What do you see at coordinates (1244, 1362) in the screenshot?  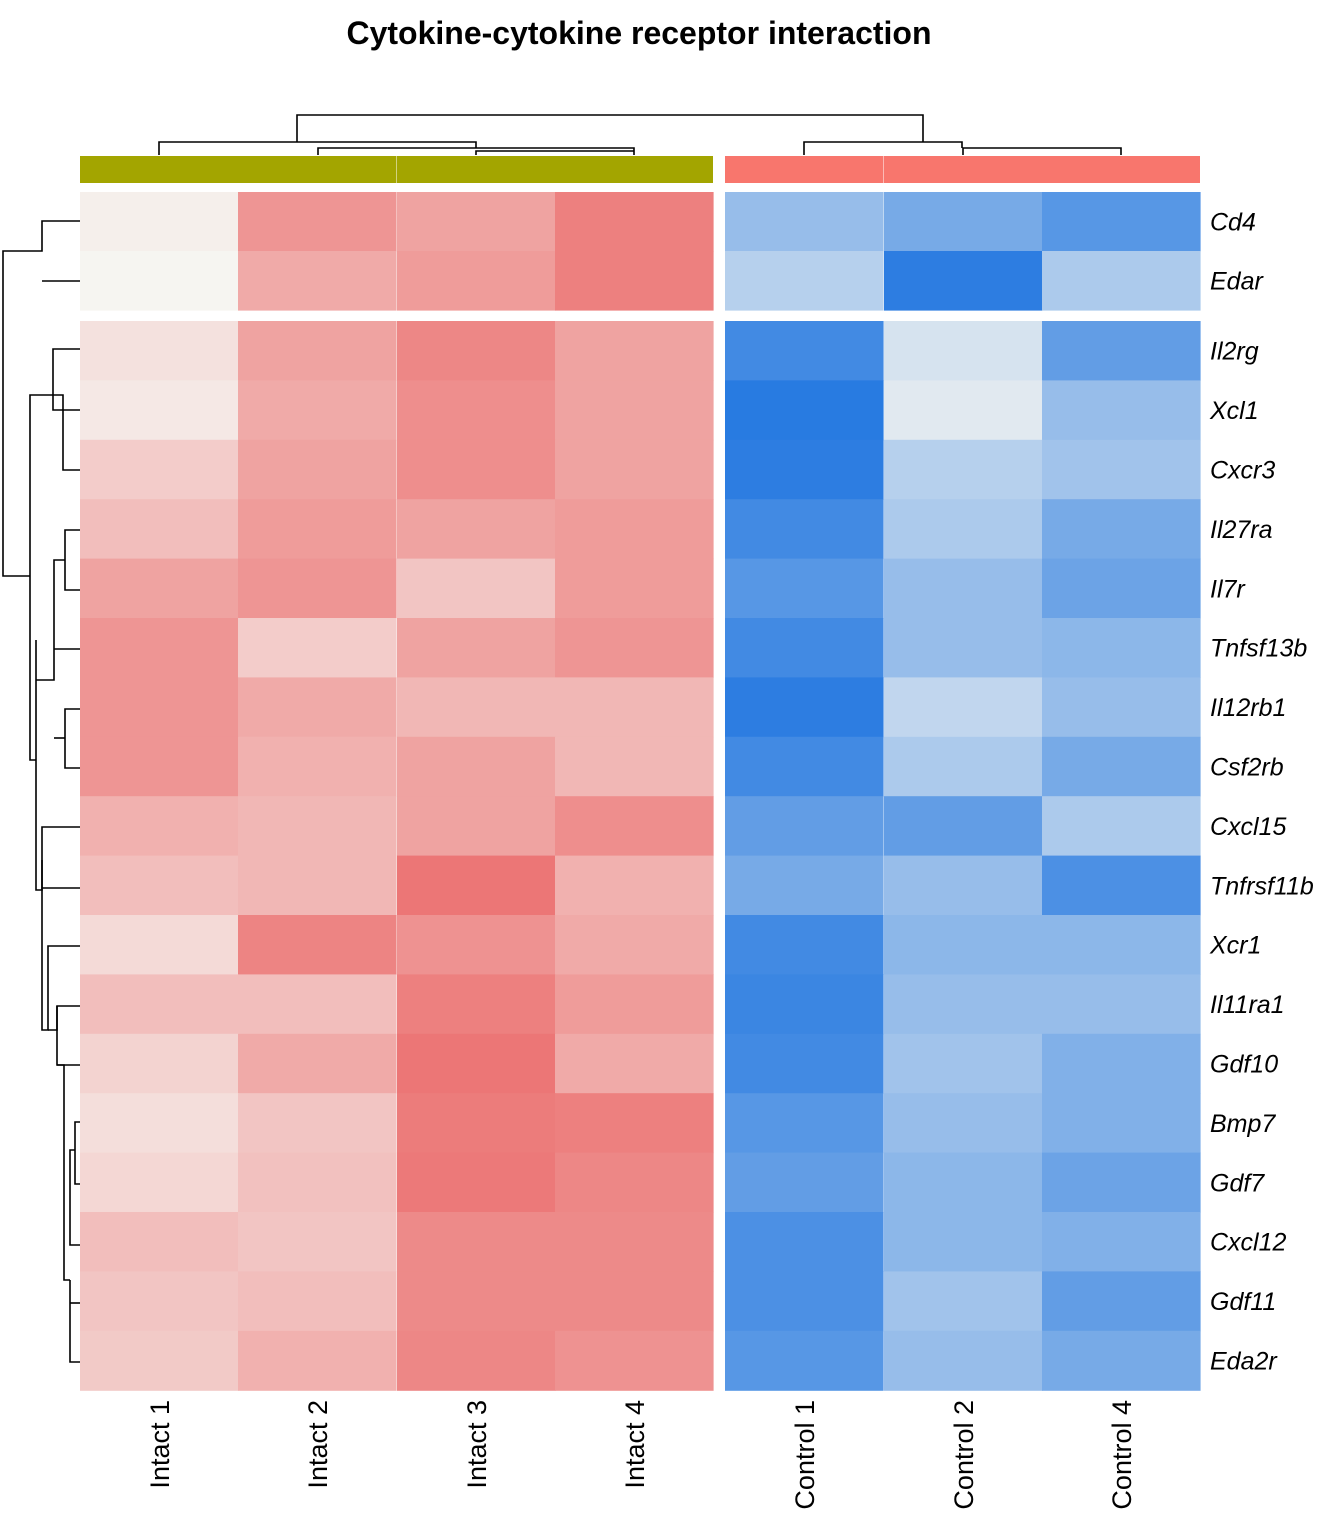 I see `row-label-eda2r: Eda2r` at bounding box center [1244, 1362].